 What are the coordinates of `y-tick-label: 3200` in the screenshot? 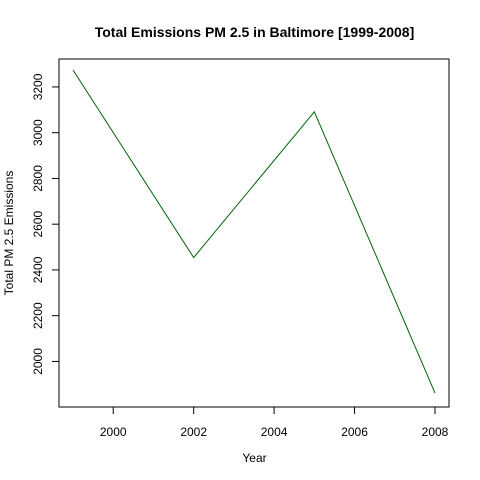 It's located at (38, 86).